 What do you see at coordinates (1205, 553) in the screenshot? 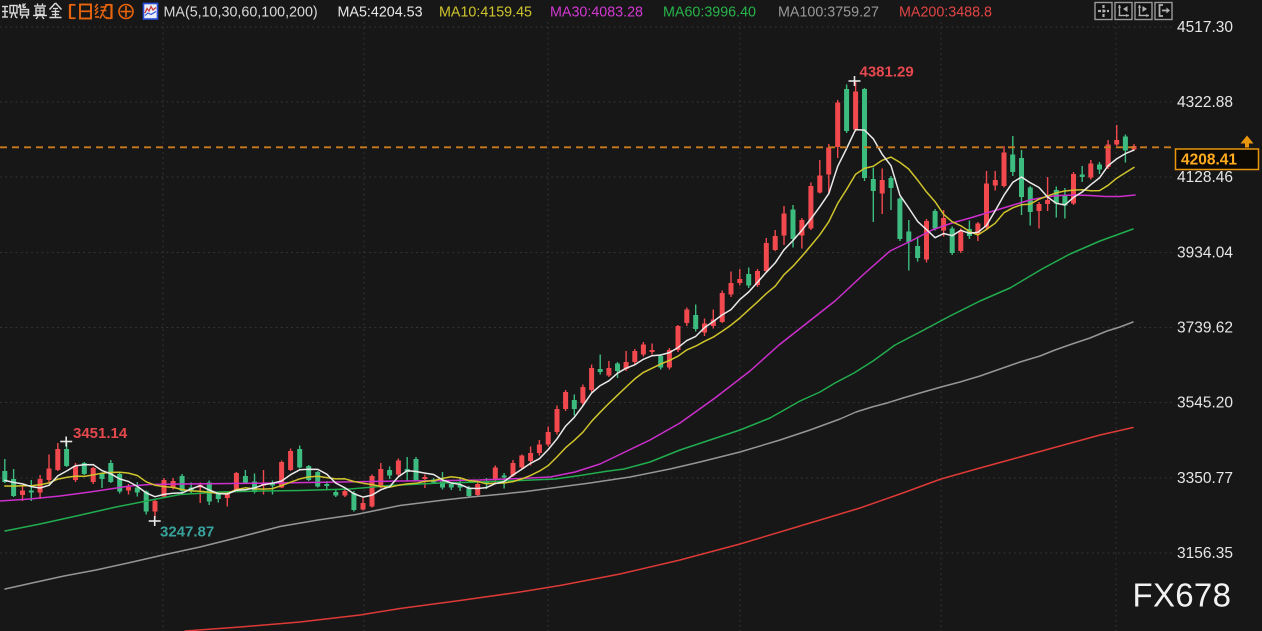
I see `svg-text: 3156.35` at bounding box center [1205, 553].